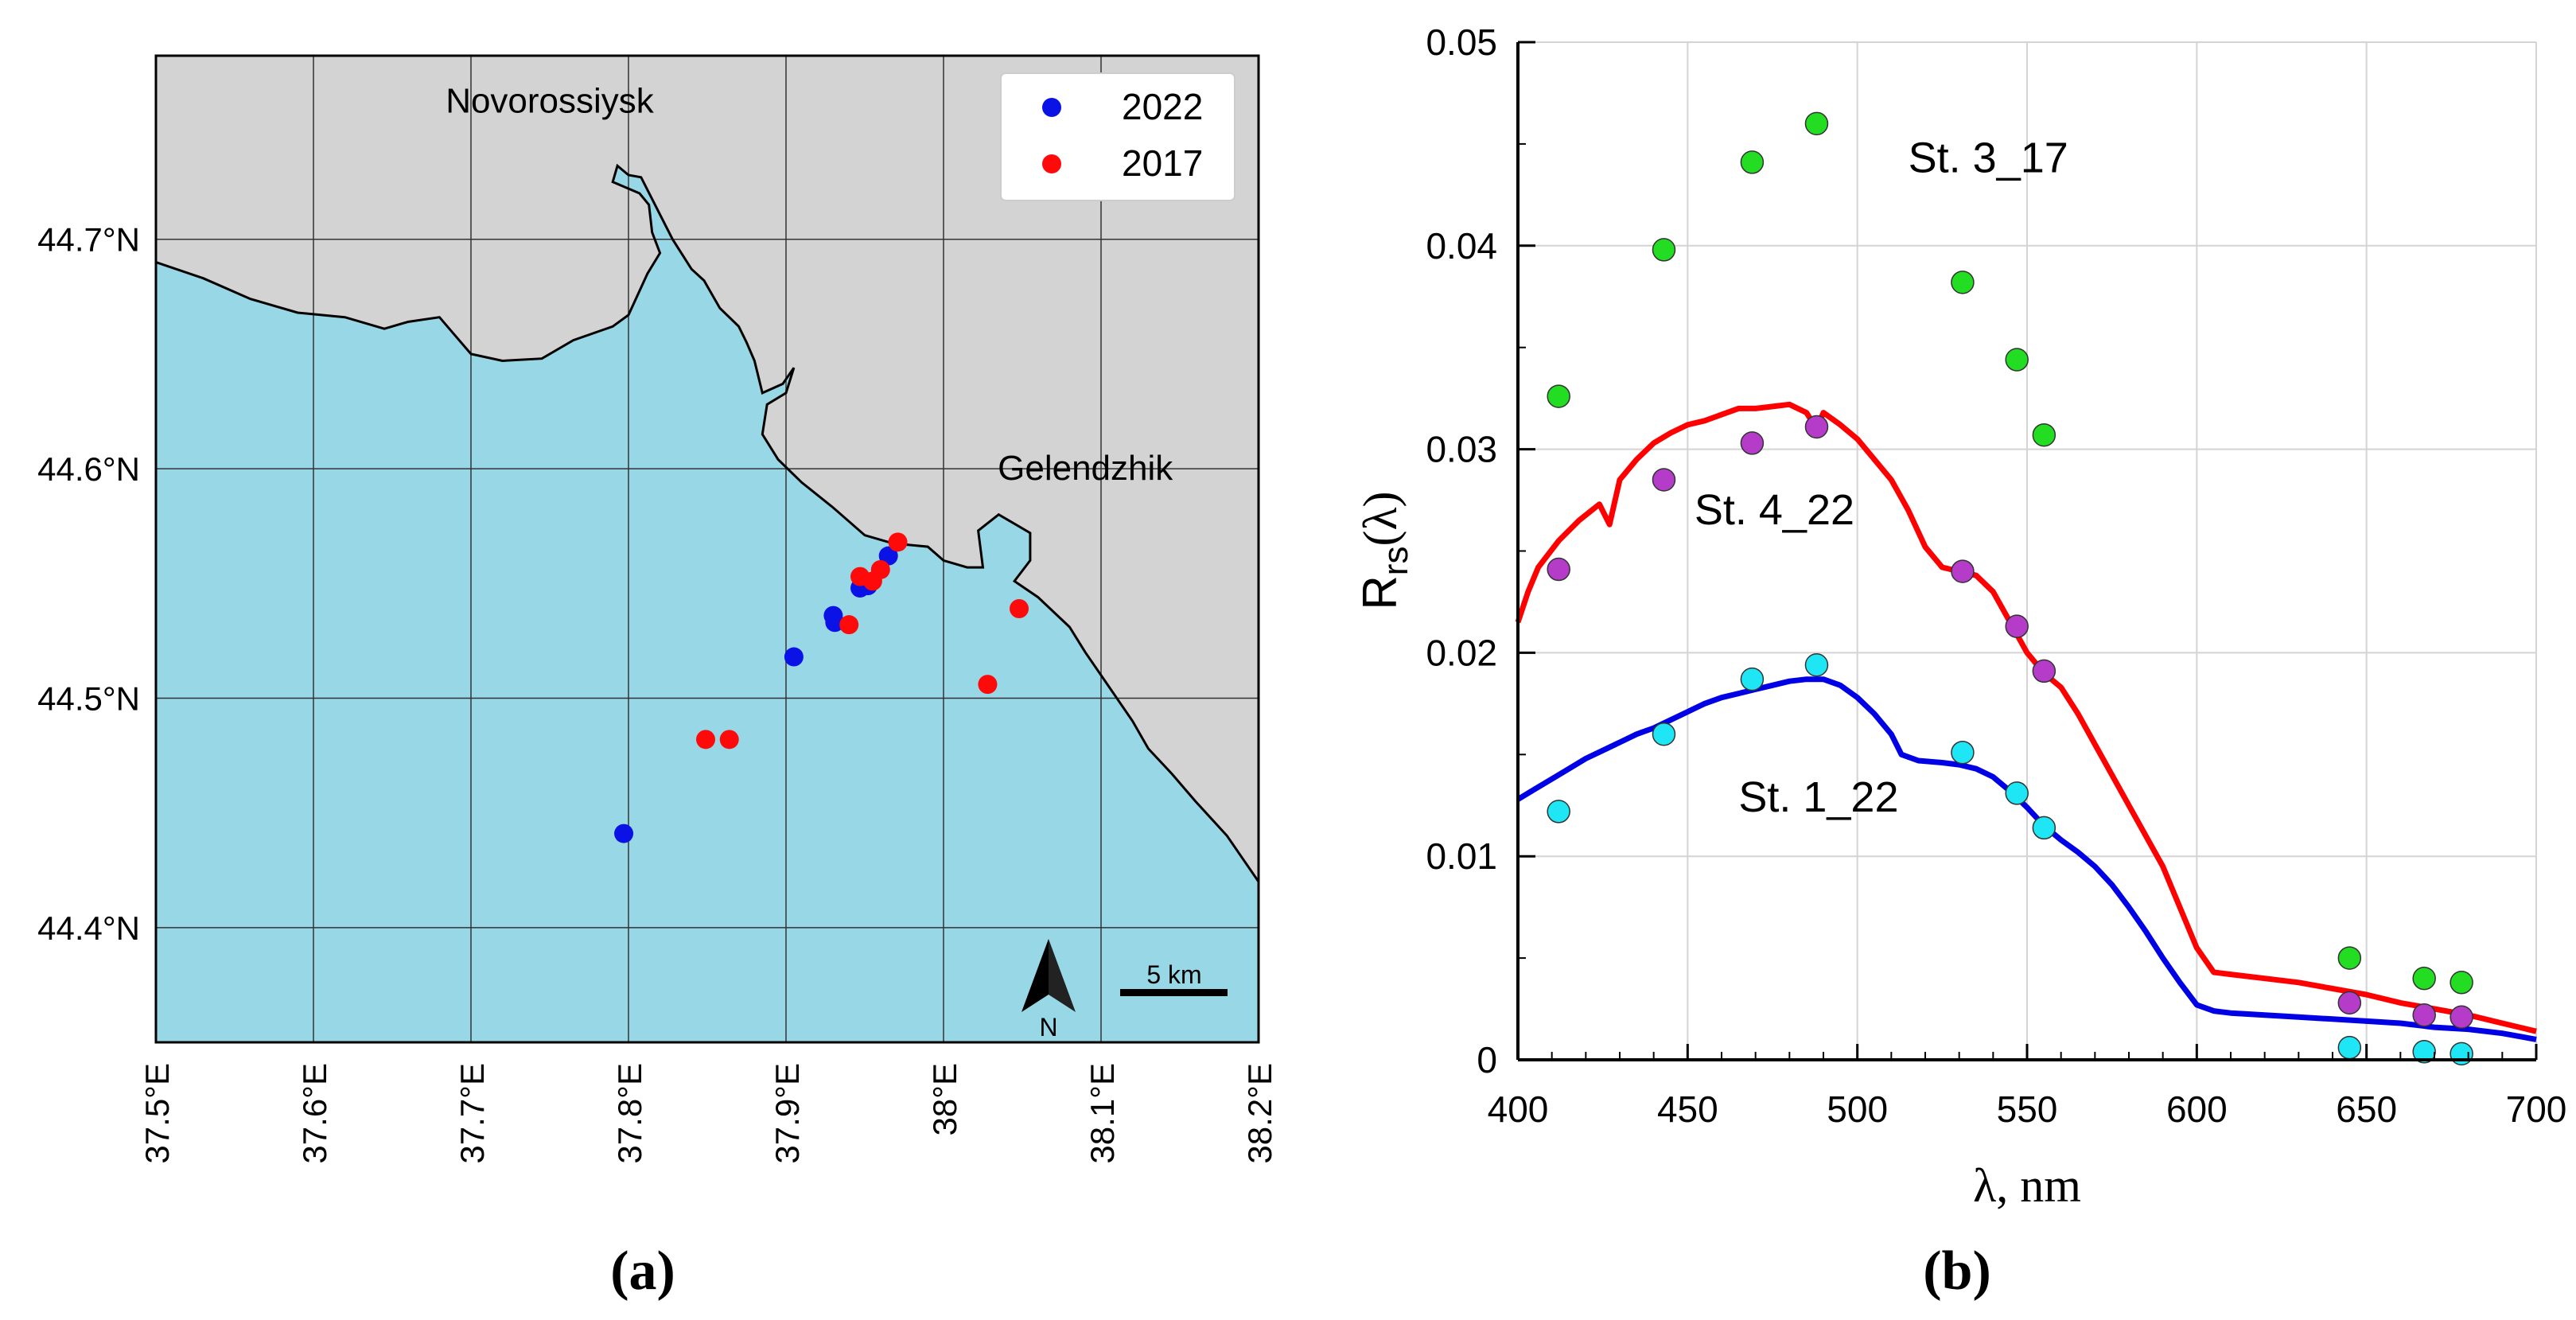 This screenshot has width=2576, height=1320. Describe the element at coordinates (2028, 1109) in the screenshot. I see `spectra-x-tick-label: 550` at that location.